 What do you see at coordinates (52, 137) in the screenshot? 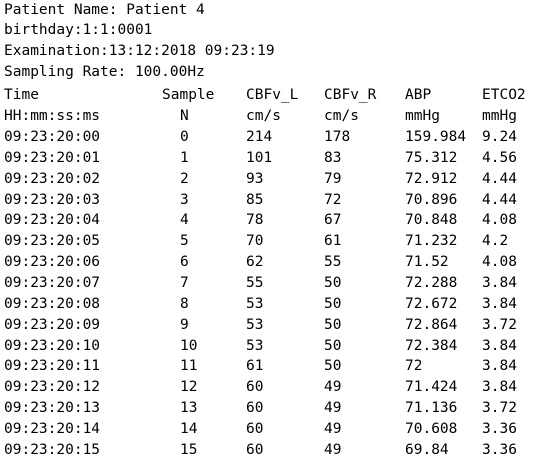
I see `cell-time: 09:23:20:00` at bounding box center [52, 137].